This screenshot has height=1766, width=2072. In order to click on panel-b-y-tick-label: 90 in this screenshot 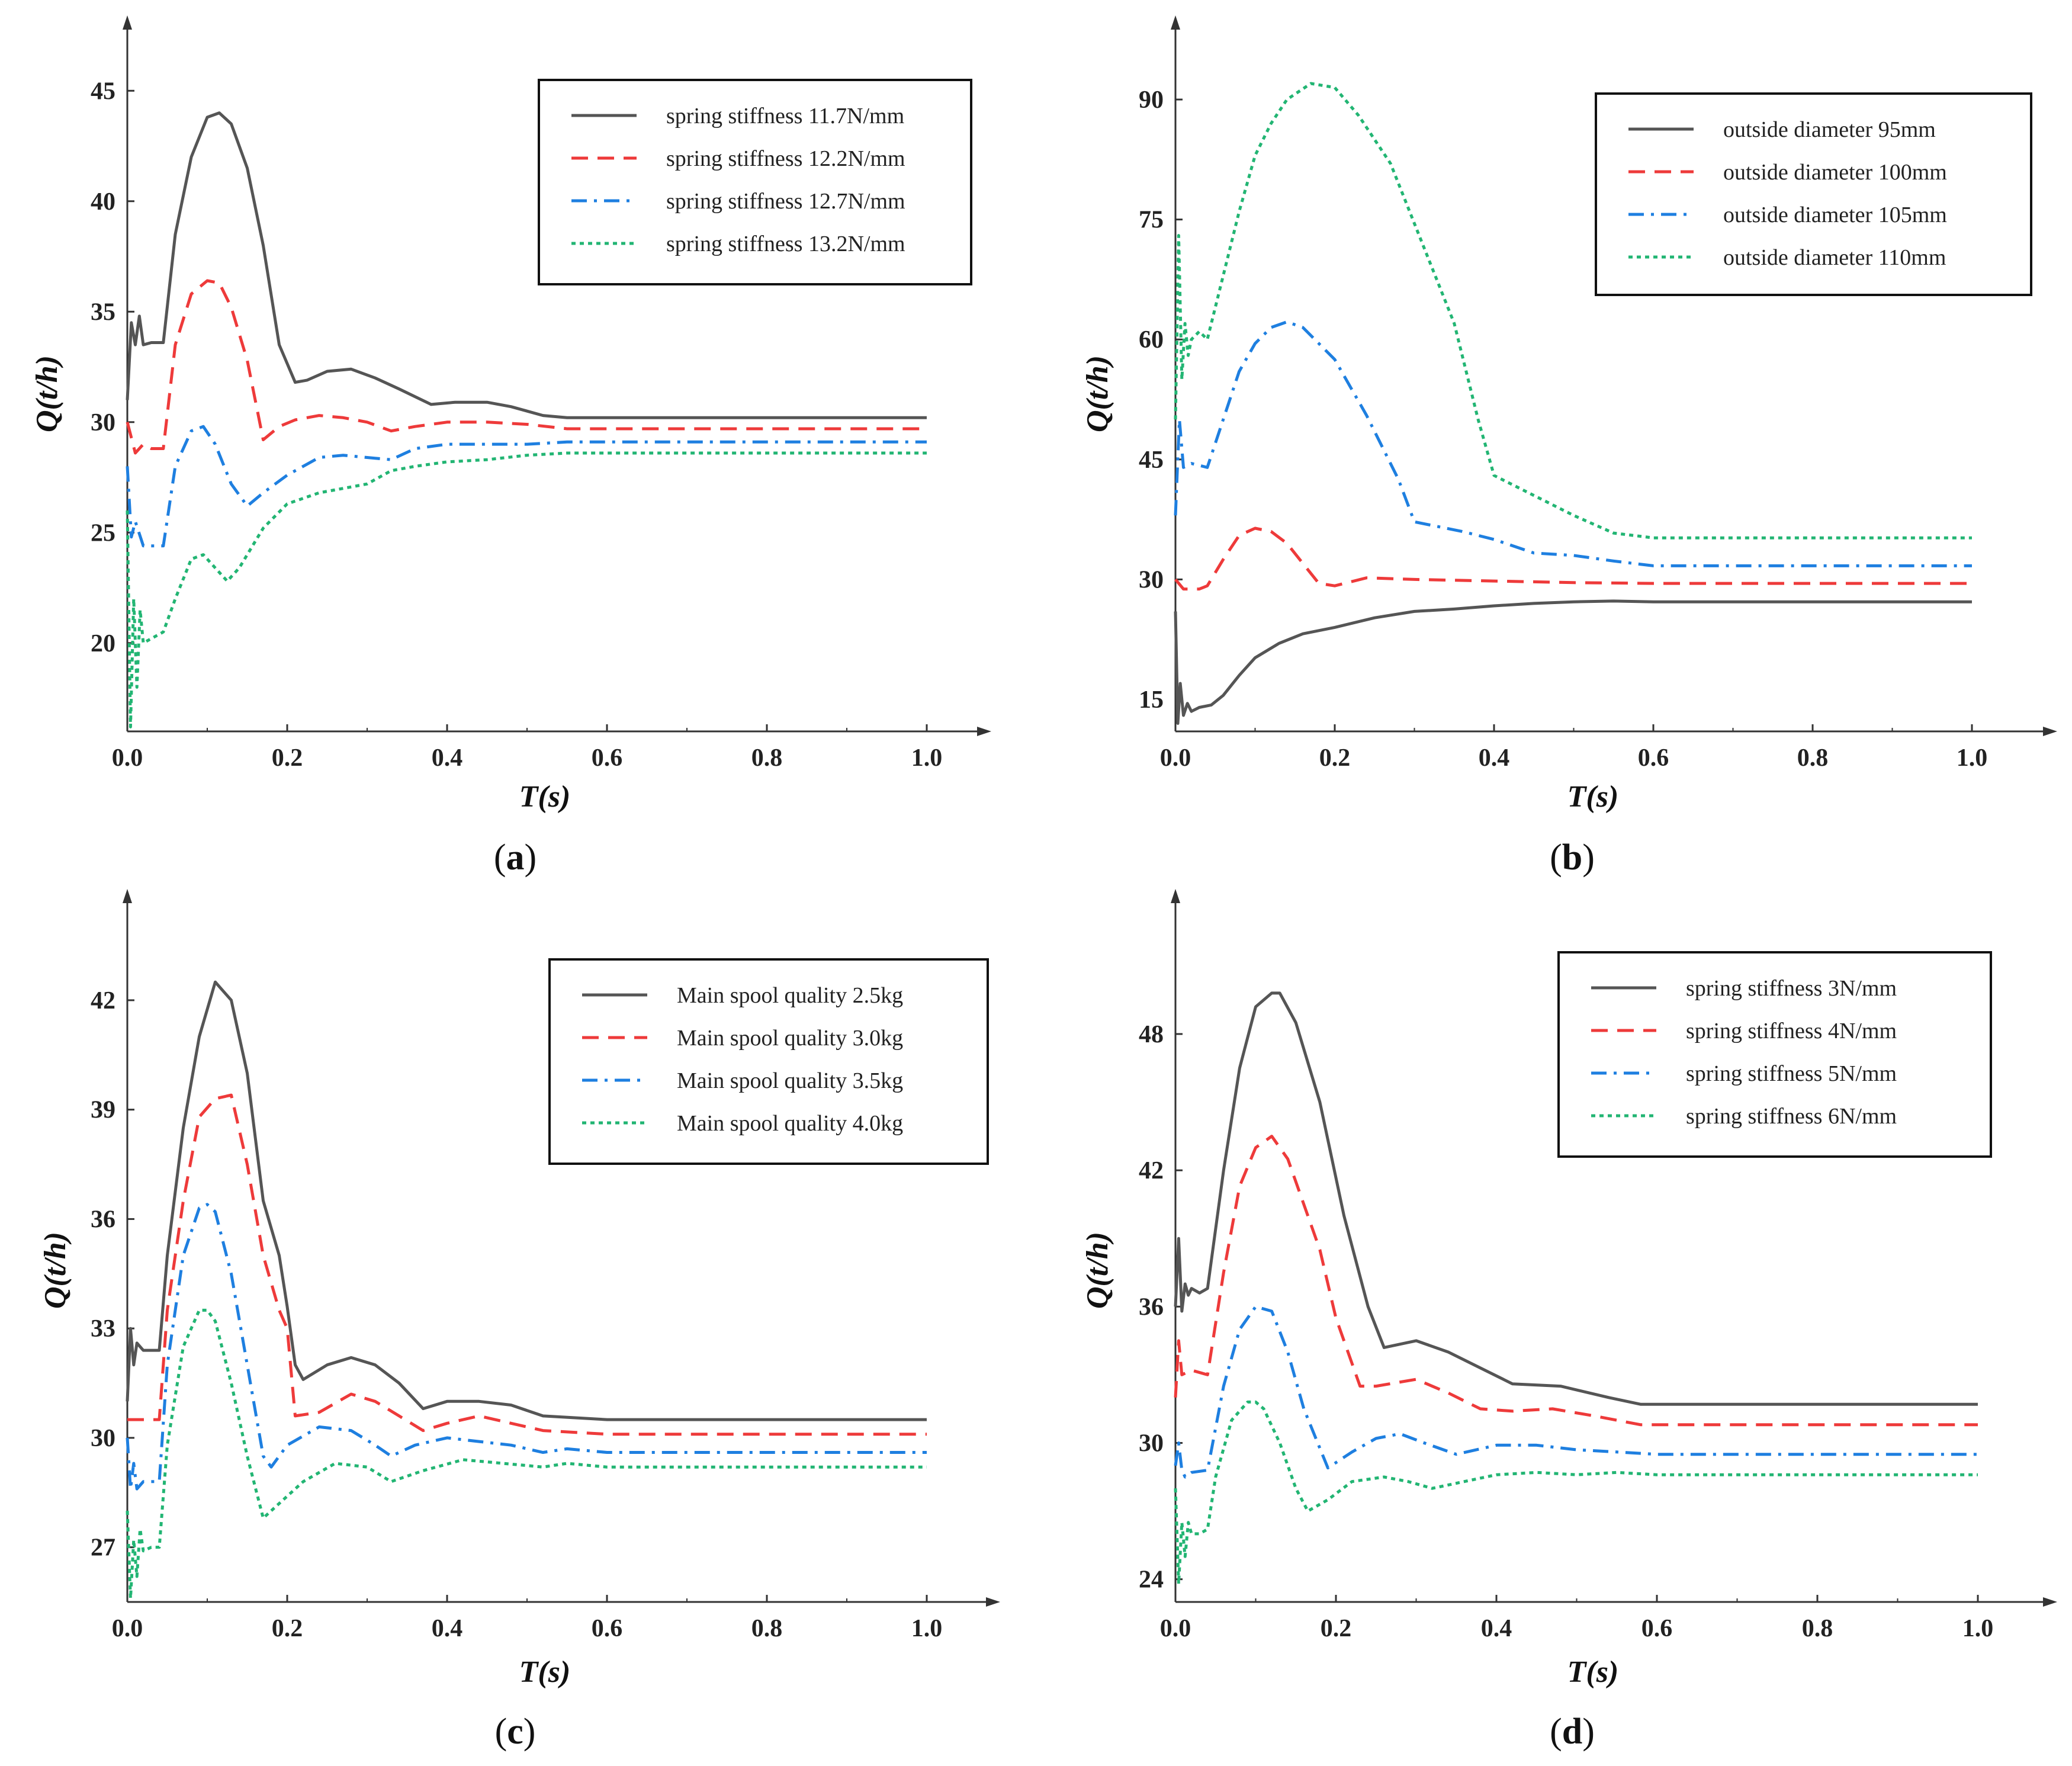, I will do `click(1151, 100)`.